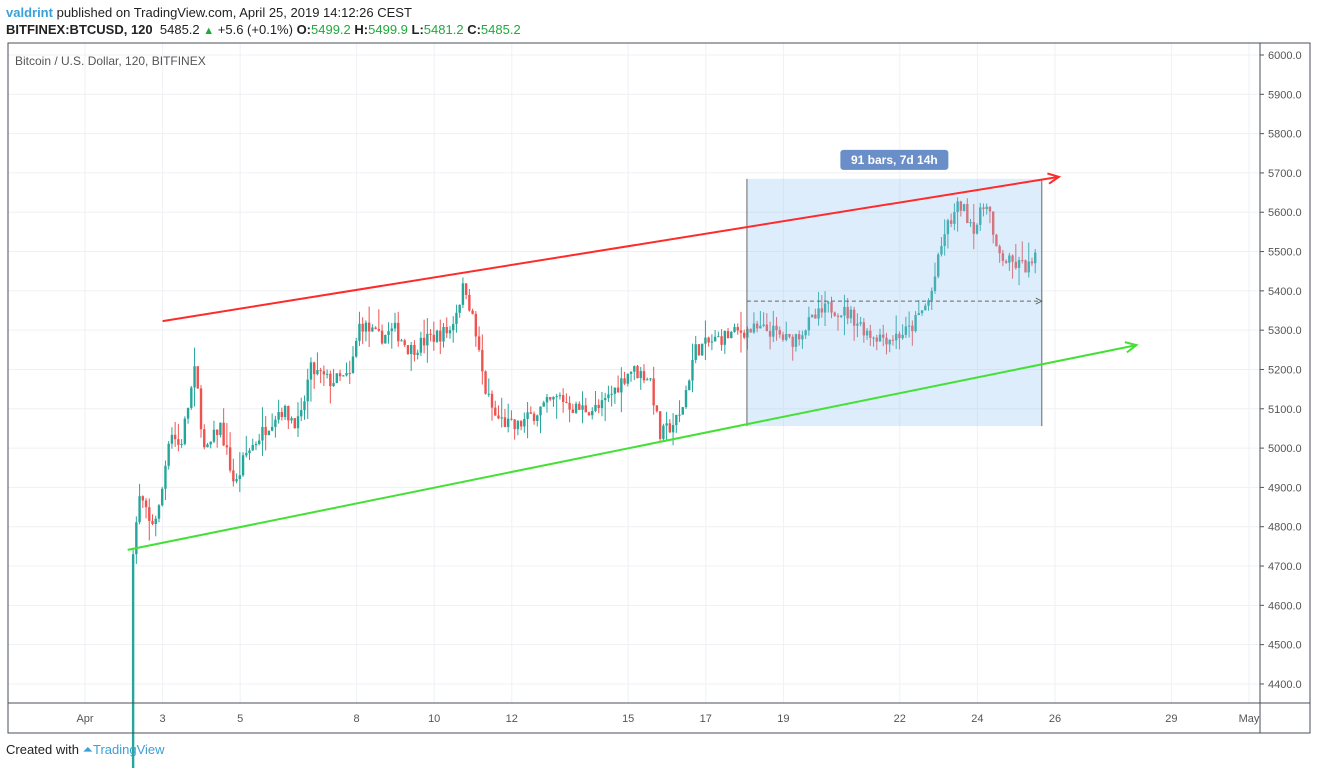  I want to click on x-tick-label: 3, so click(163, 719).